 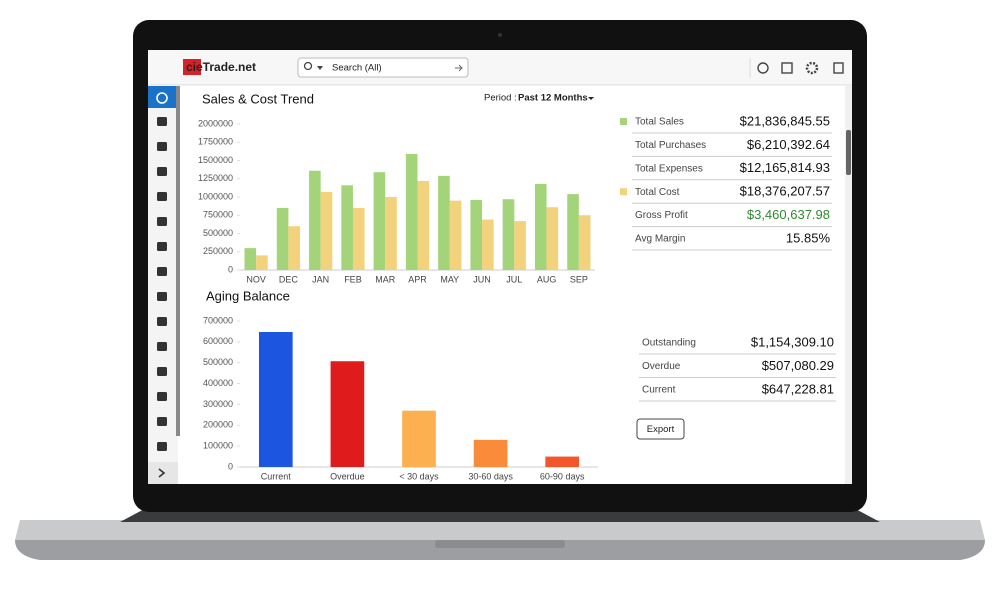 I want to click on y-tick-label: 200000, so click(x=218, y=425).